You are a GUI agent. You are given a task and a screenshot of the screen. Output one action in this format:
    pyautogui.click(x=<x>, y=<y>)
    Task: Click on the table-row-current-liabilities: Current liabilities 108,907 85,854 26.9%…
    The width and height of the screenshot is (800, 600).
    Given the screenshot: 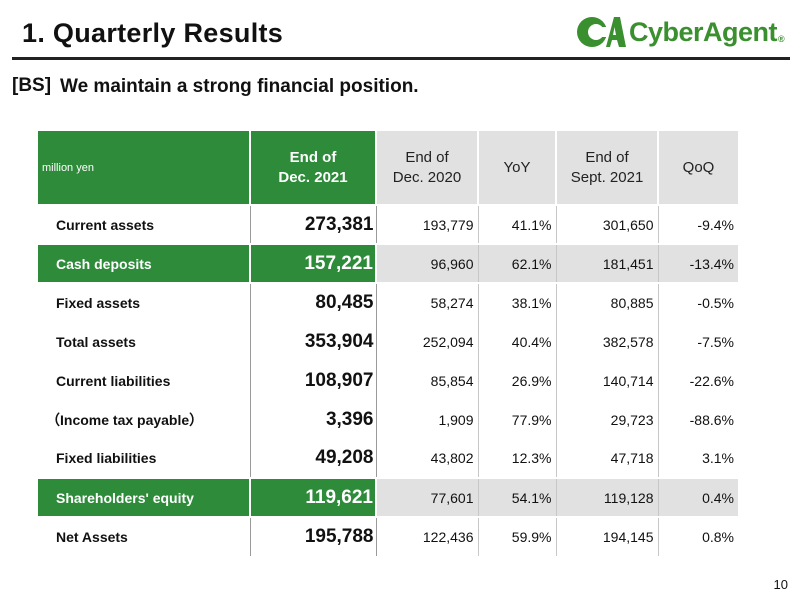 What is the action you would take?
    pyautogui.click(x=388, y=380)
    